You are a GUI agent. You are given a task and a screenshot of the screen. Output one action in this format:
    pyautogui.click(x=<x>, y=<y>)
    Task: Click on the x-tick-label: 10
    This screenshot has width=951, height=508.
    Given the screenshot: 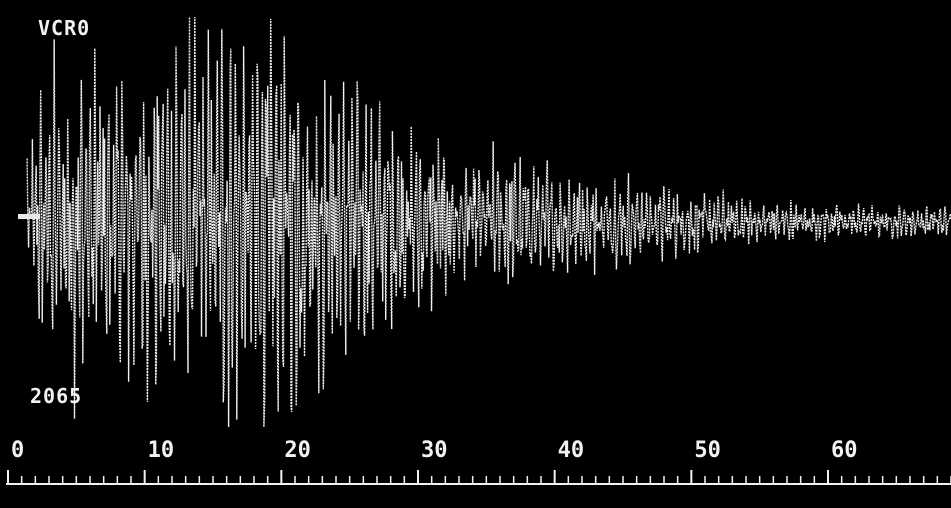 What is the action you would take?
    pyautogui.click(x=161, y=450)
    